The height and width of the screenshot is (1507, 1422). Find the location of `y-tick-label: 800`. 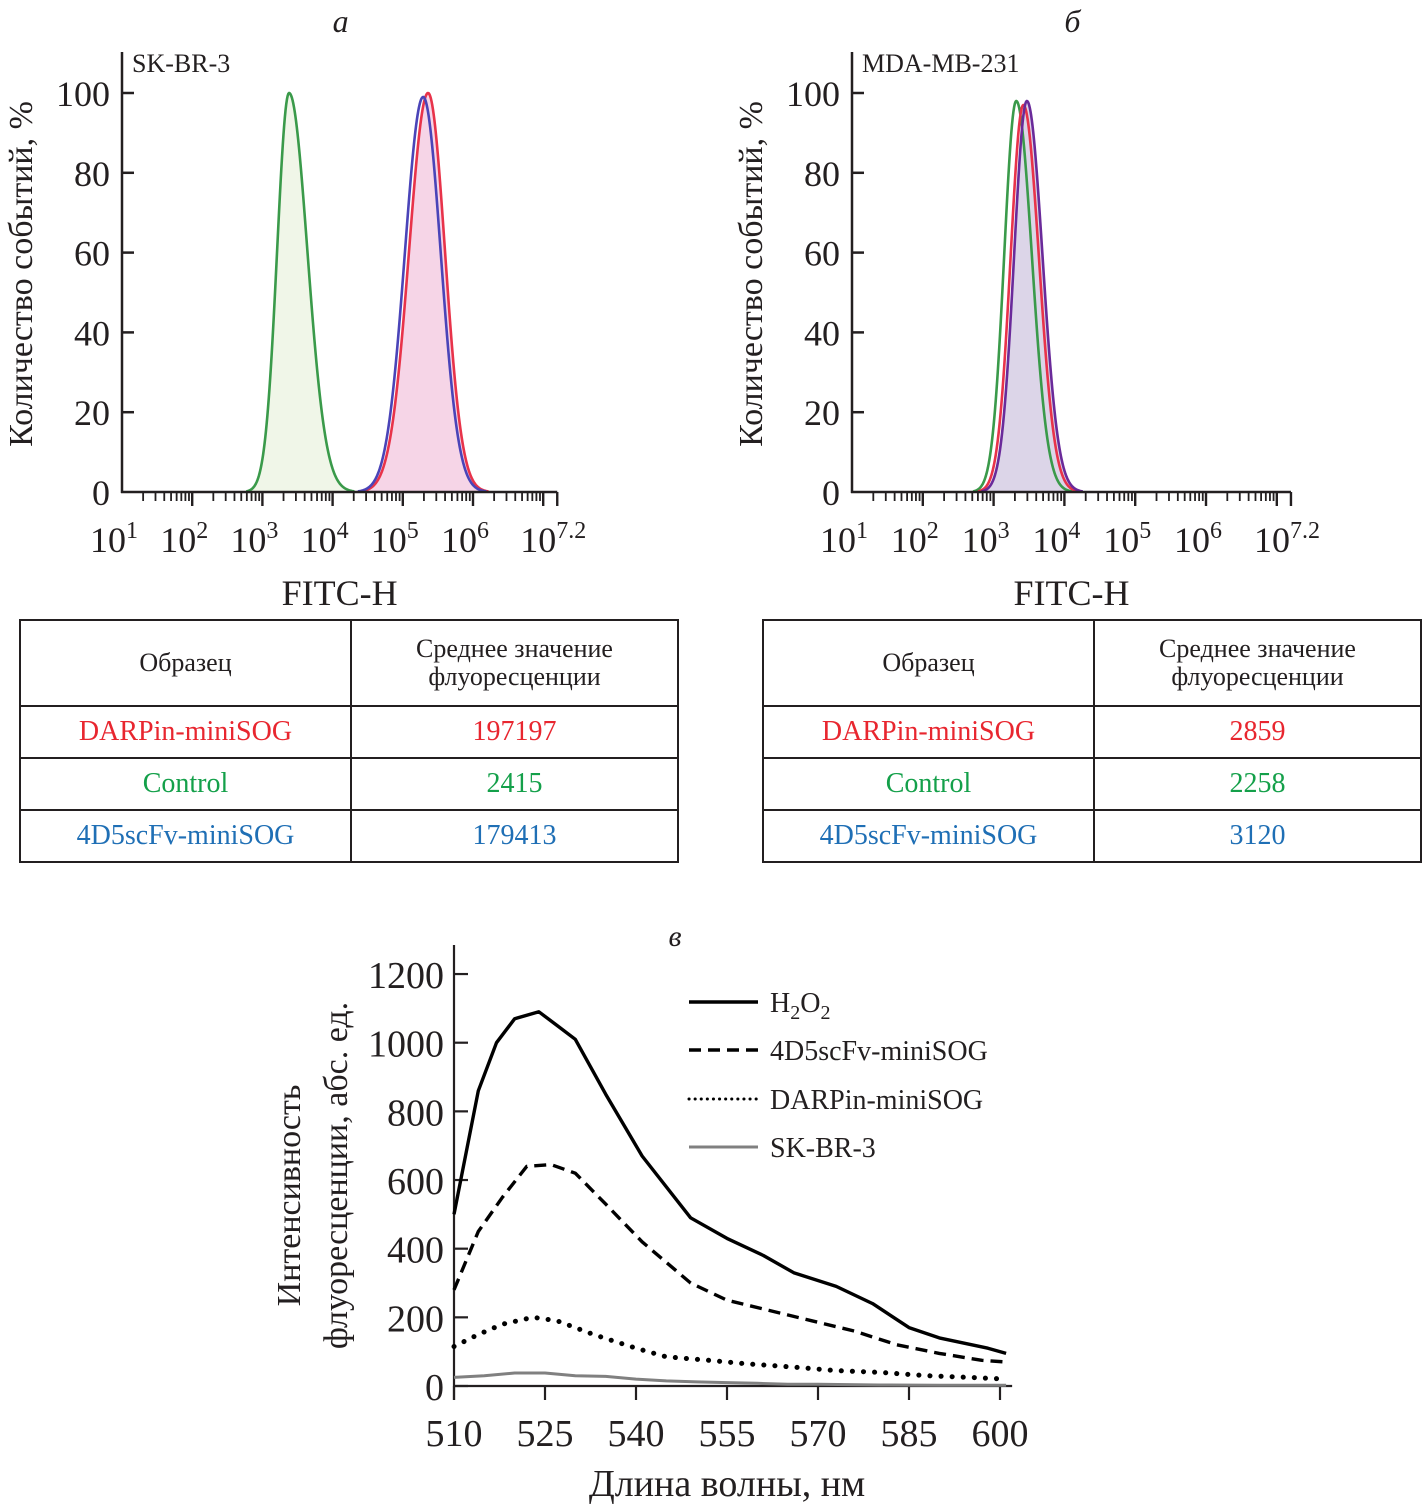

y-tick-label: 800 is located at coordinates (415, 1113).